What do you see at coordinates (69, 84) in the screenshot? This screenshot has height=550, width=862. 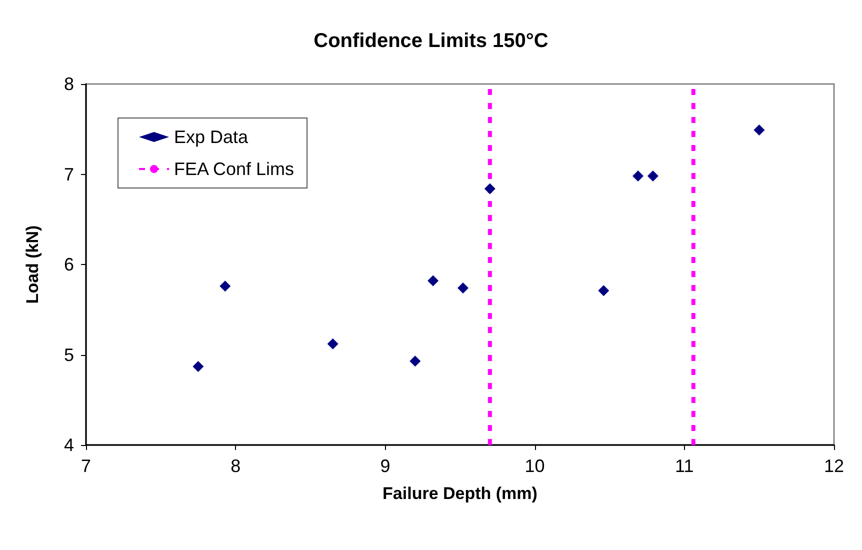 I see `y-tick-label: 8` at bounding box center [69, 84].